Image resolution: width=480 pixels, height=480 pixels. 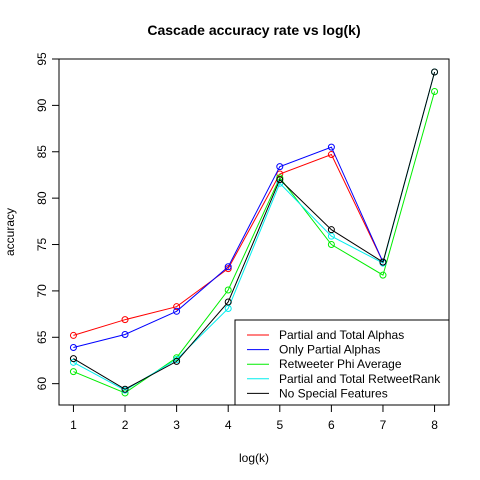 I want to click on legend-item: Partial and Total Alphas, so click(x=325, y=335).